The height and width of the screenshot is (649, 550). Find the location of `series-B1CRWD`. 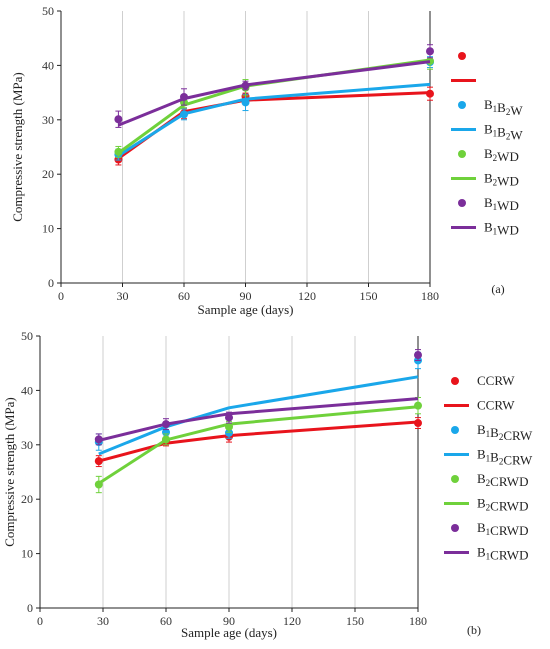

series-B1CRWD is located at coordinates (258, 397).